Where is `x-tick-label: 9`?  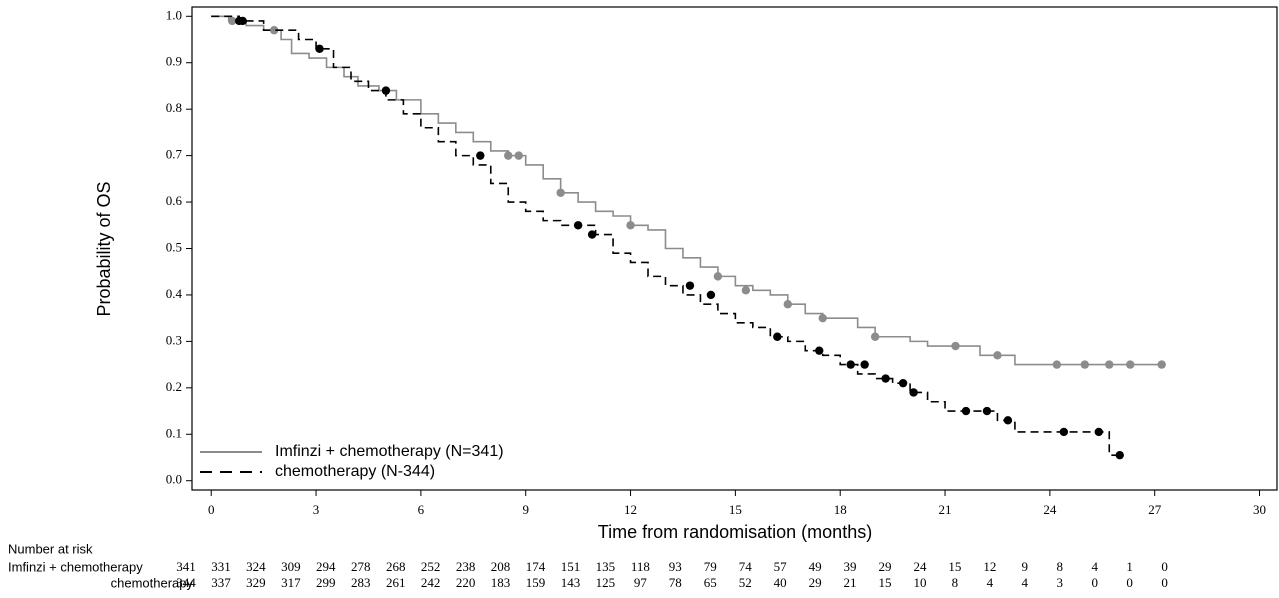 x-tick-label: 9 is located at coordinates (525, 509).